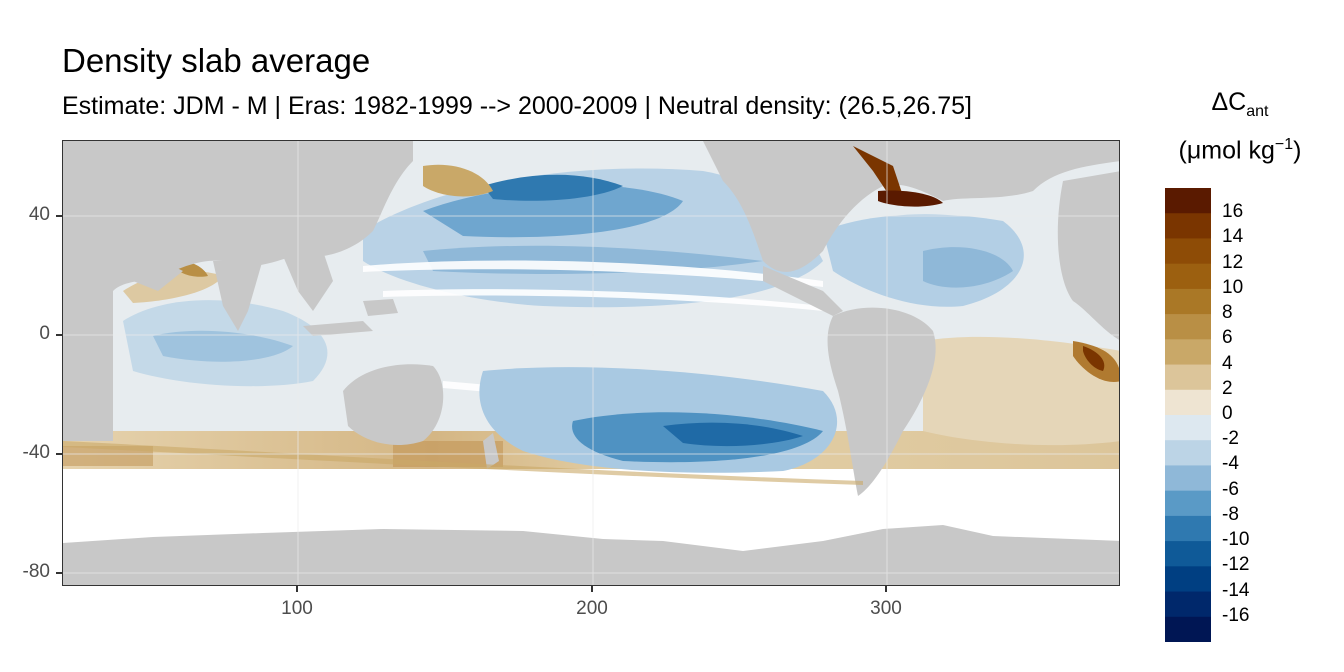 Image resolution: width=1344 pixels, height=672 pixels. What do you see at coordinates (1236, 565) in the screenshot?
I see `legend-label: -12` at bounding box center [1236, 565].